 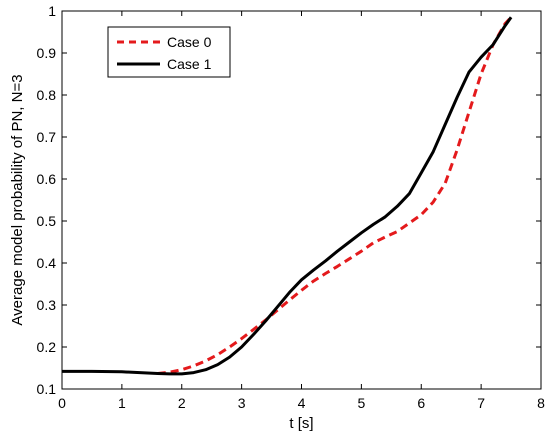 I want to click on legend-label-case-0: Case 0, so click(x=189, y=42).